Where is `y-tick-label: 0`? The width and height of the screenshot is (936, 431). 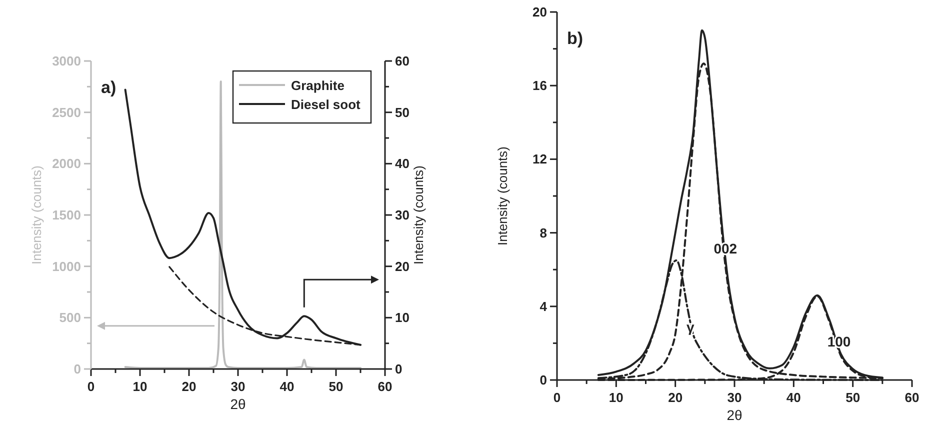 y-tick-label: 0 is located at coordinates (77, 369).